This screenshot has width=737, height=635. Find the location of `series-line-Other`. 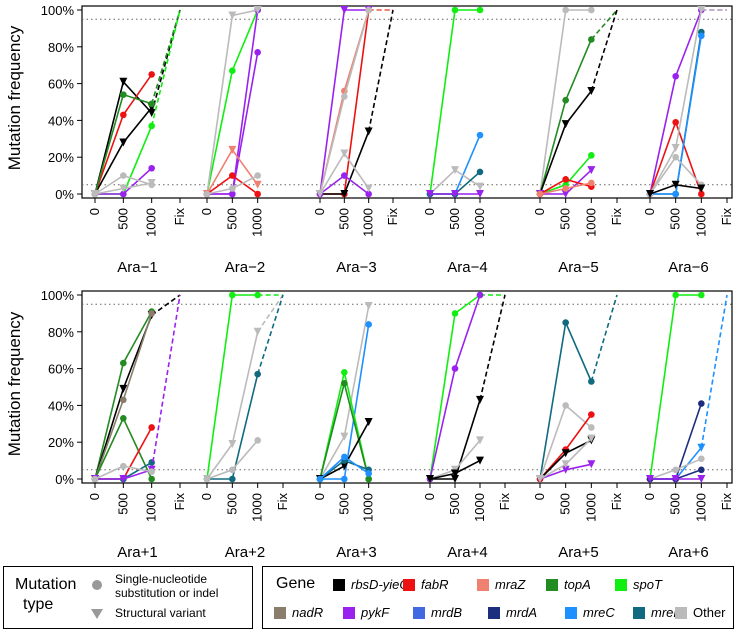

series-line-Other is located at coordinates (232, 102).